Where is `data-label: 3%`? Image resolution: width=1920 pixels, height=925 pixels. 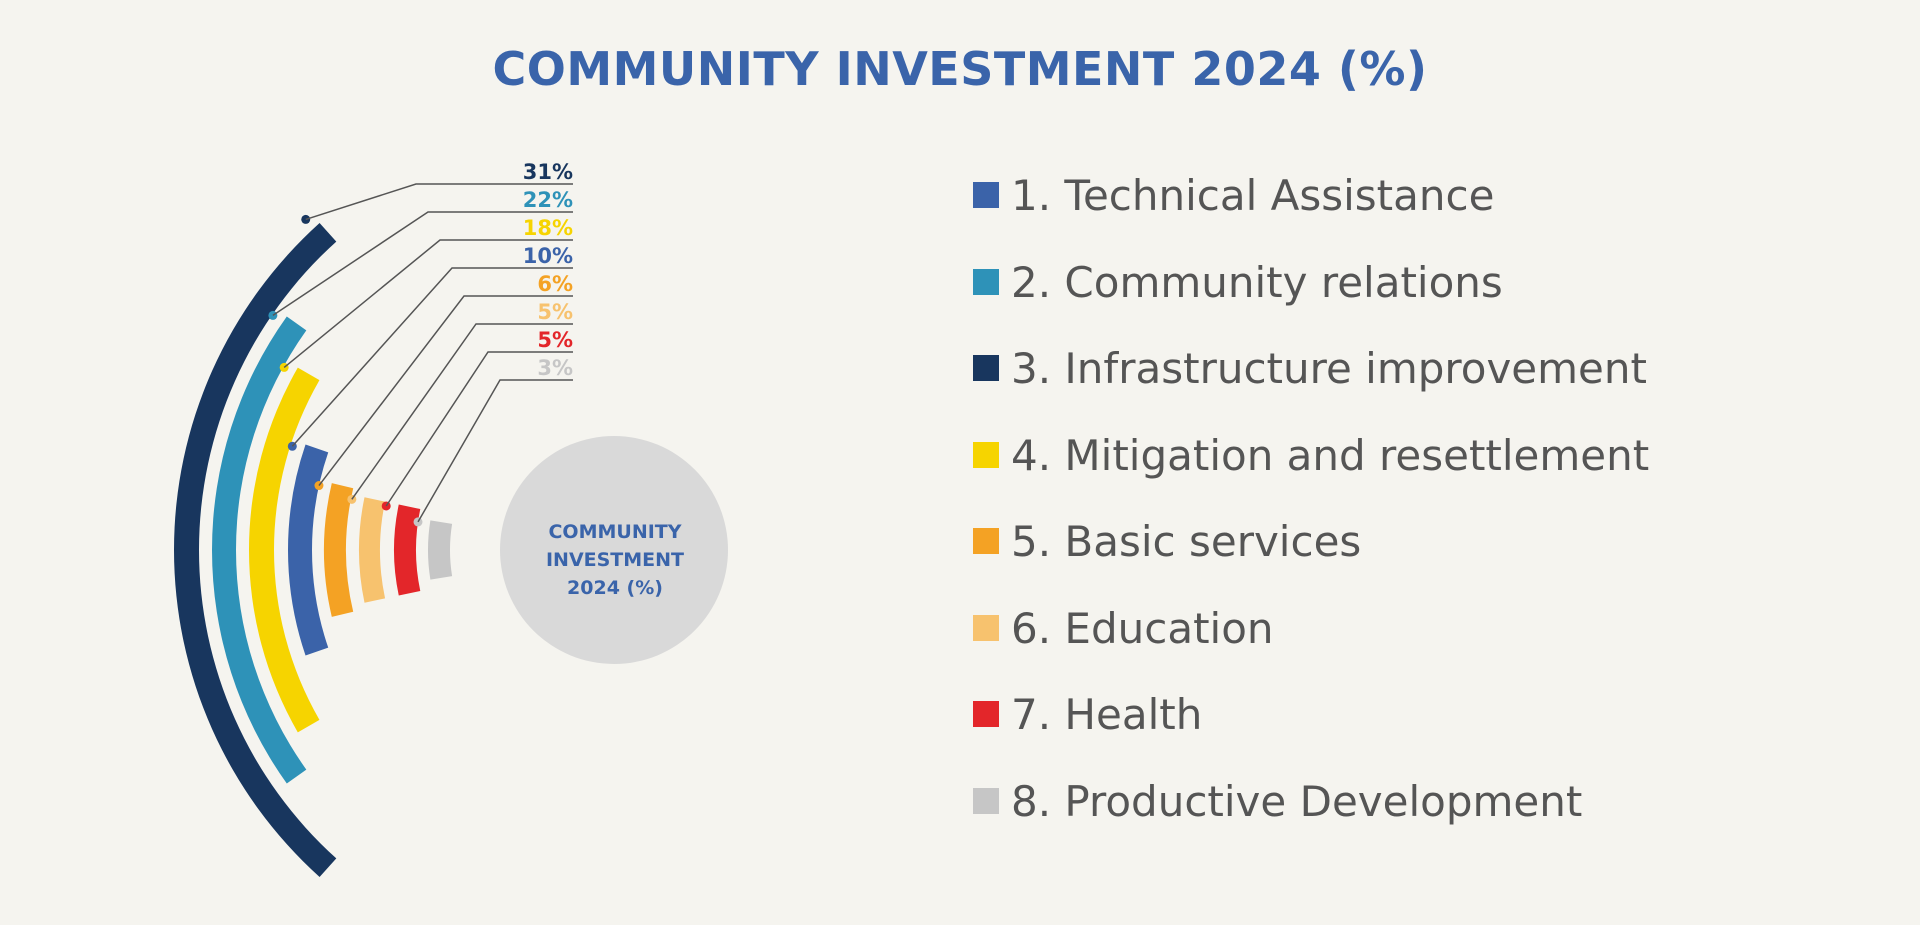 data-label: 3% is located at coordinates (555, 368).